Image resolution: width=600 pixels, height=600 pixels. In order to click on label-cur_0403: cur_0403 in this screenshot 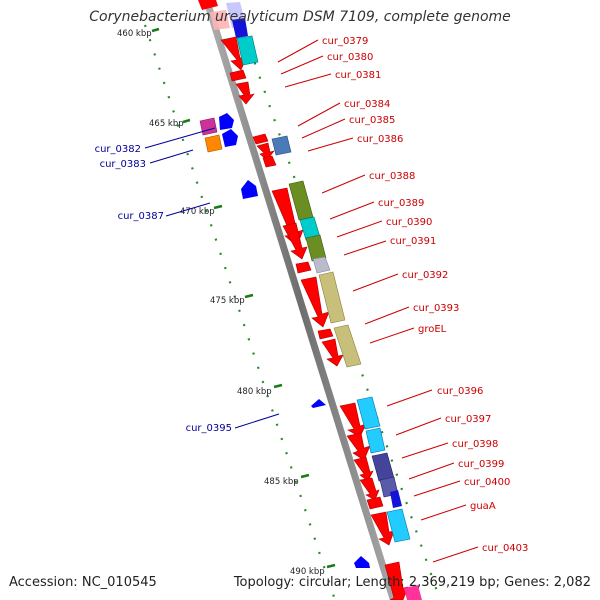, I will do `click(505, 548)`.